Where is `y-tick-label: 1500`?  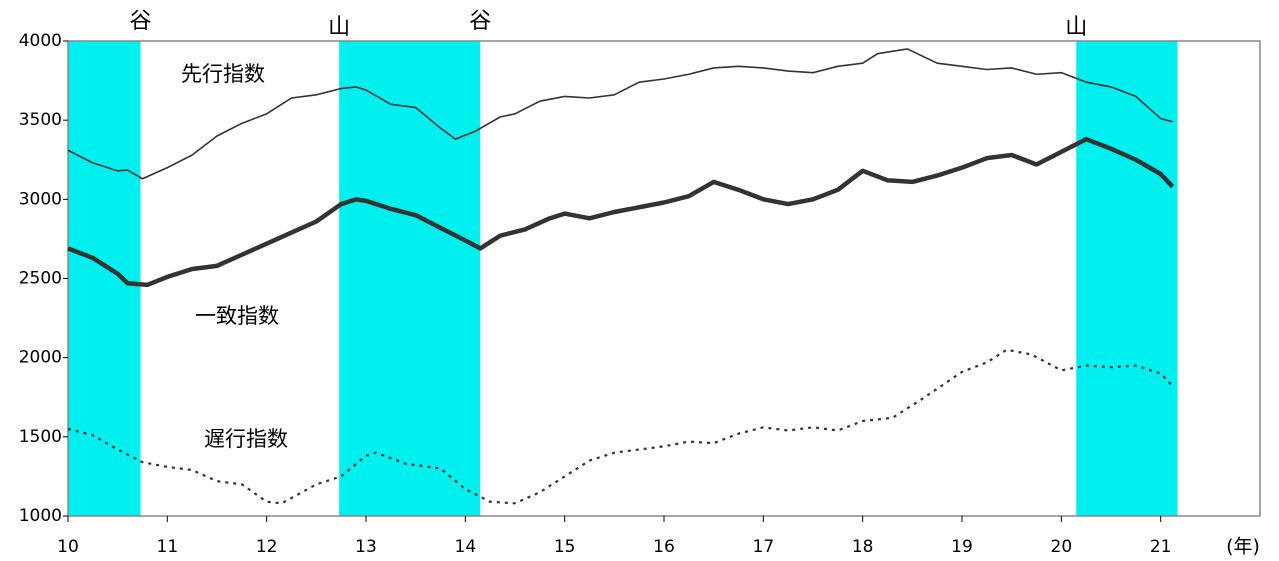 y-tick-label: 1500 is located at coordinates (40, 437).